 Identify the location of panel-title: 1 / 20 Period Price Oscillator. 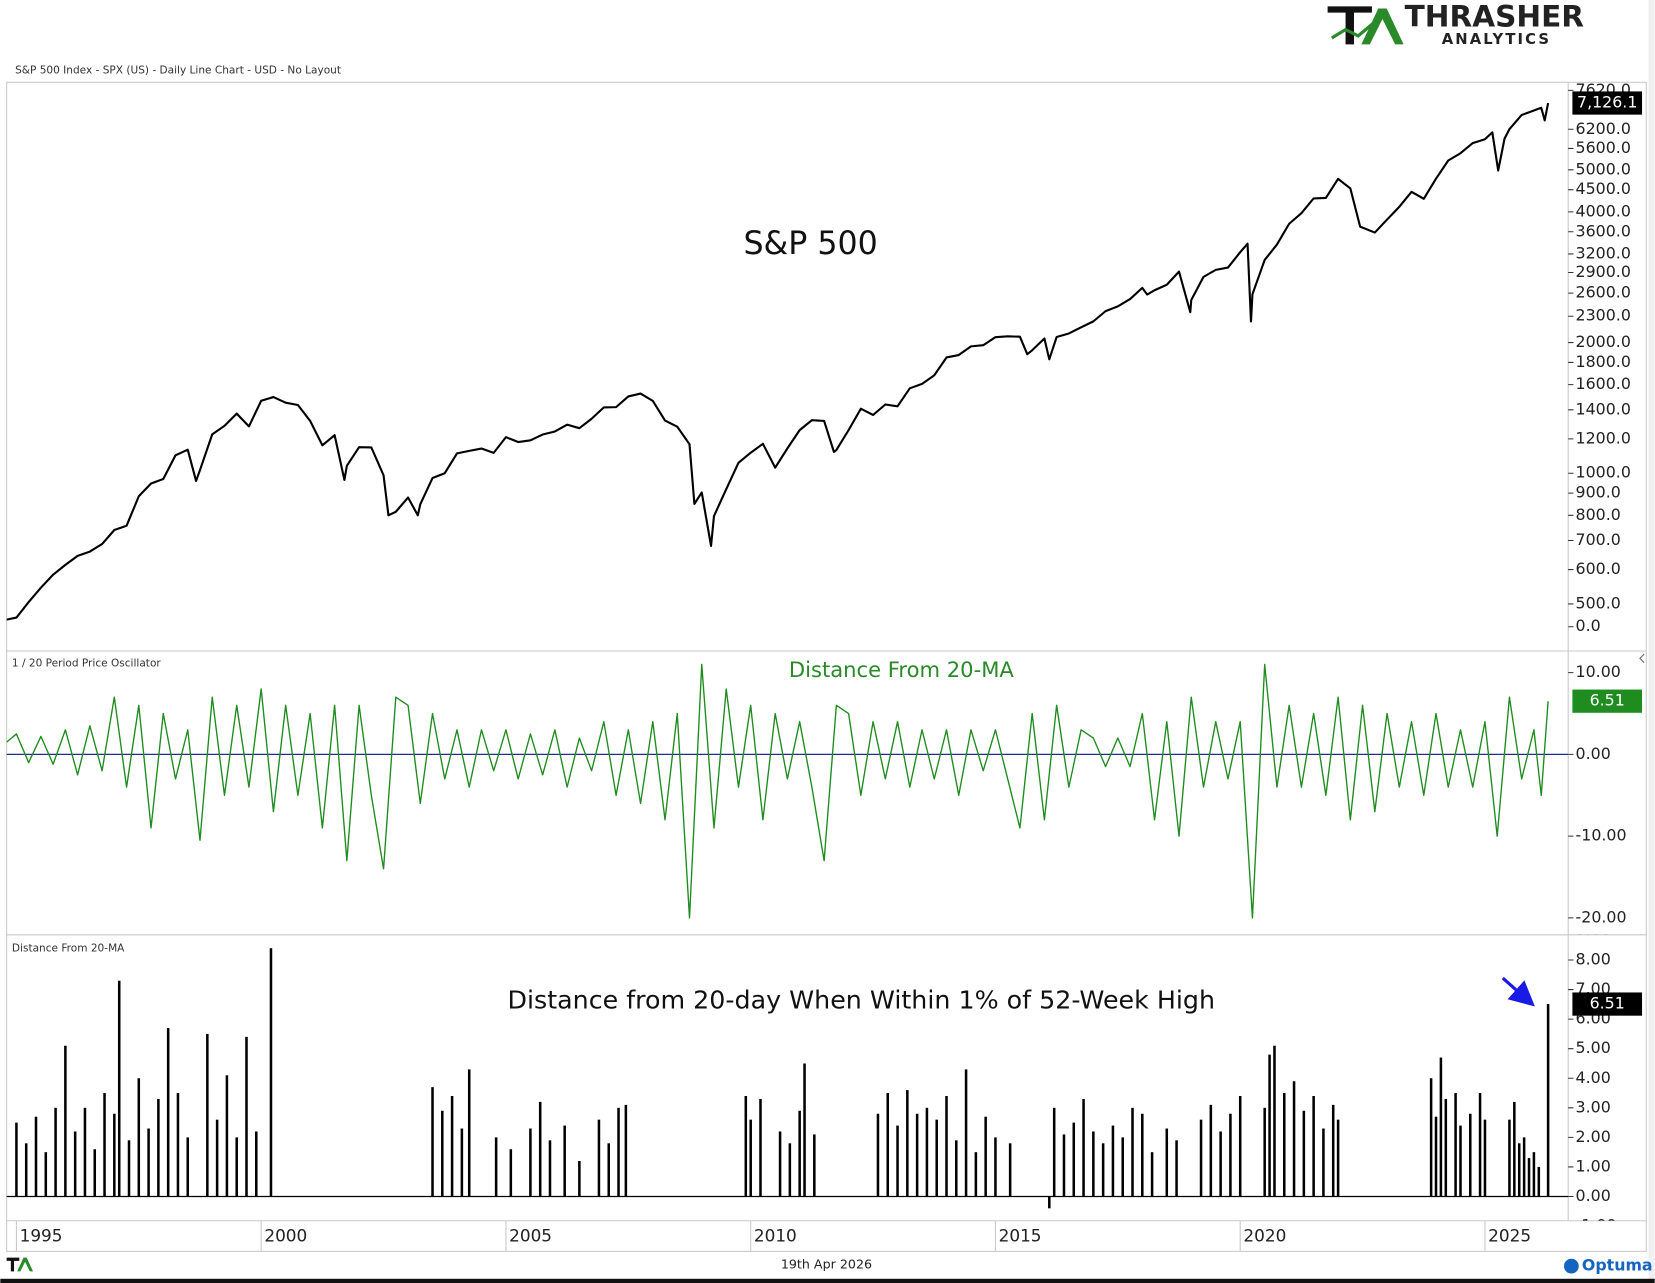
(86, 664).